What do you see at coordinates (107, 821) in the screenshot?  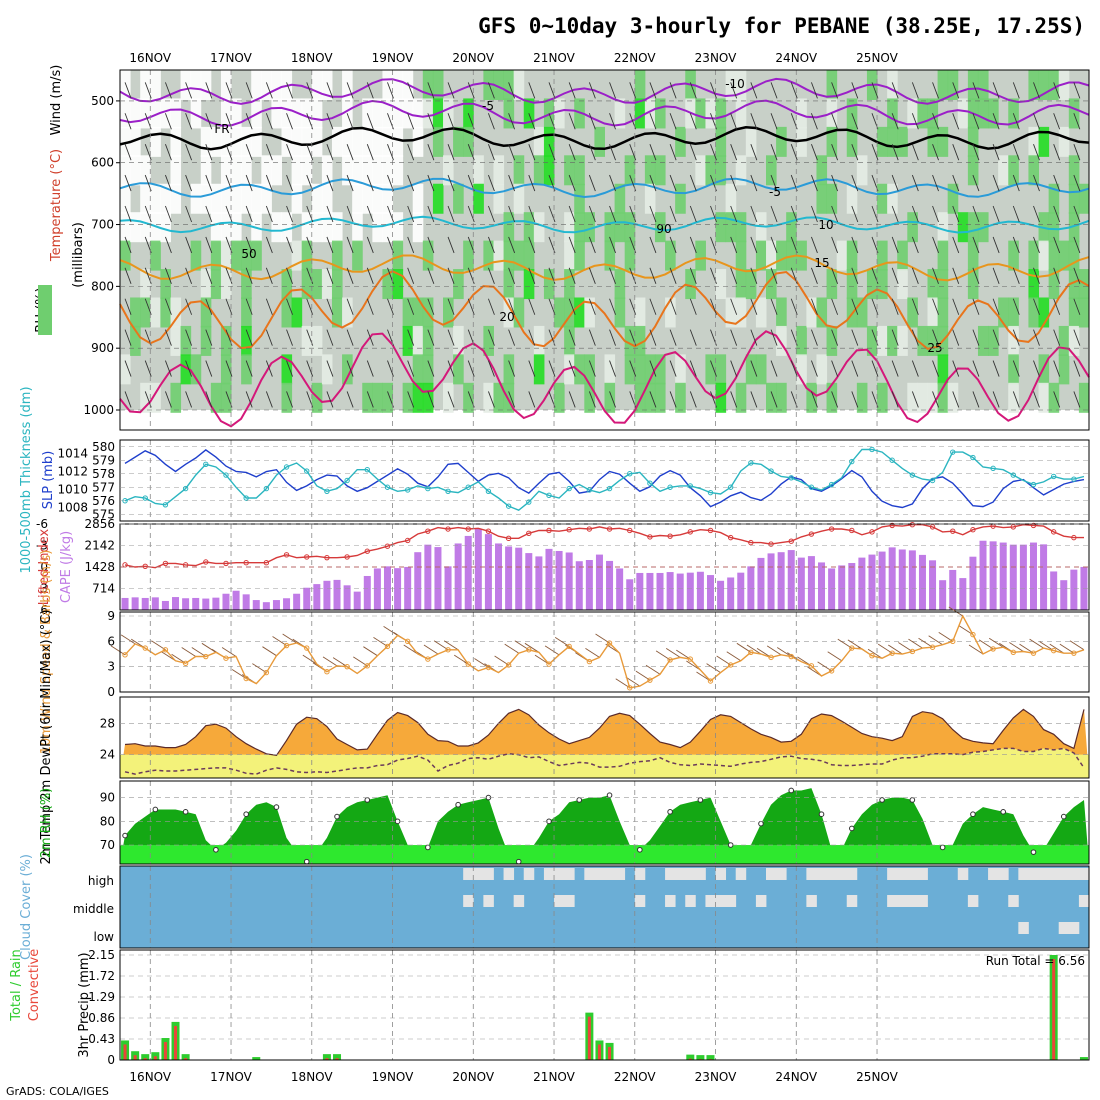 I see `rh2m-tick: 80` at bounding box center [107, 821].